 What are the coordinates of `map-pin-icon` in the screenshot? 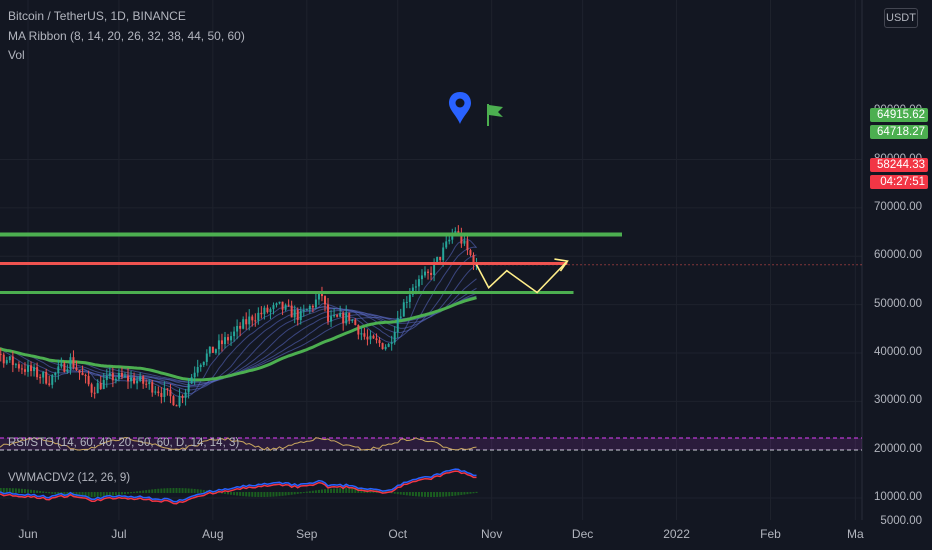 It's located at (460, 108).